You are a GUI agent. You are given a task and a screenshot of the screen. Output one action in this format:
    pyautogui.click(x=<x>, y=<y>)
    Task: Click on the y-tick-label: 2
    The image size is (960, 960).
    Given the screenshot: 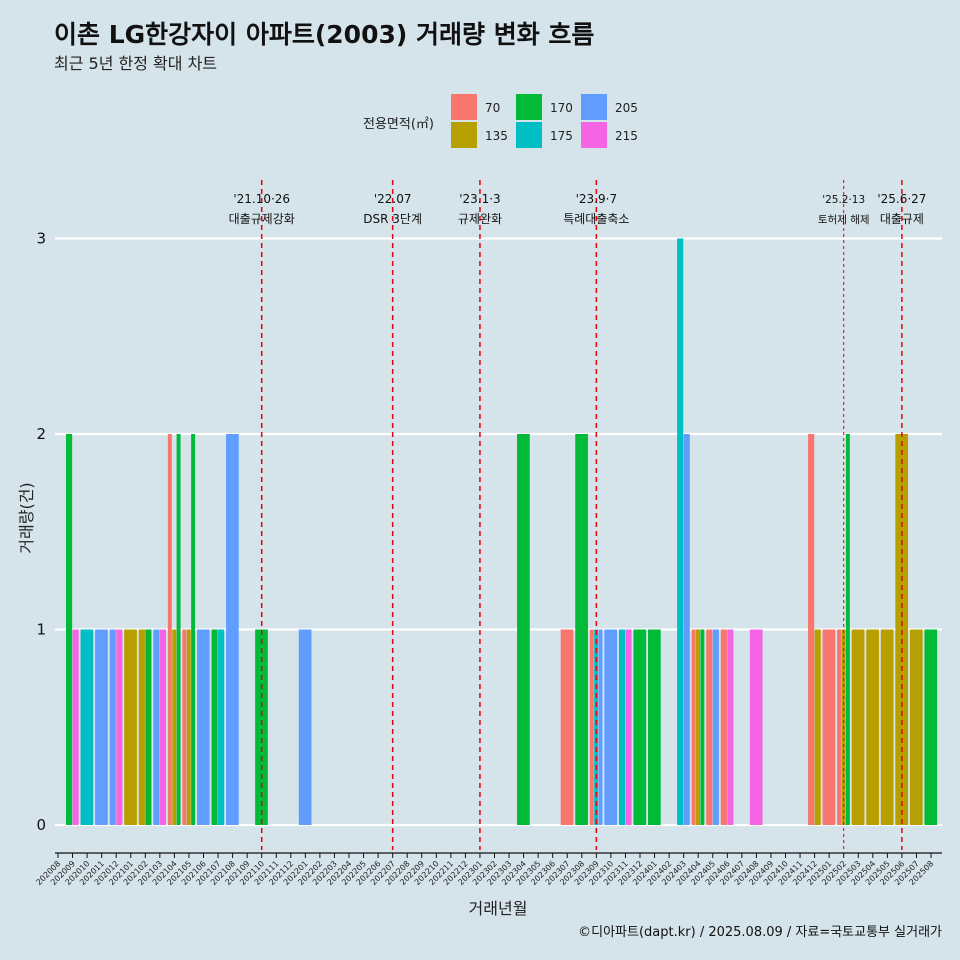 What is the action you would take?
    pyautogui.click(x=41, y=434)
    